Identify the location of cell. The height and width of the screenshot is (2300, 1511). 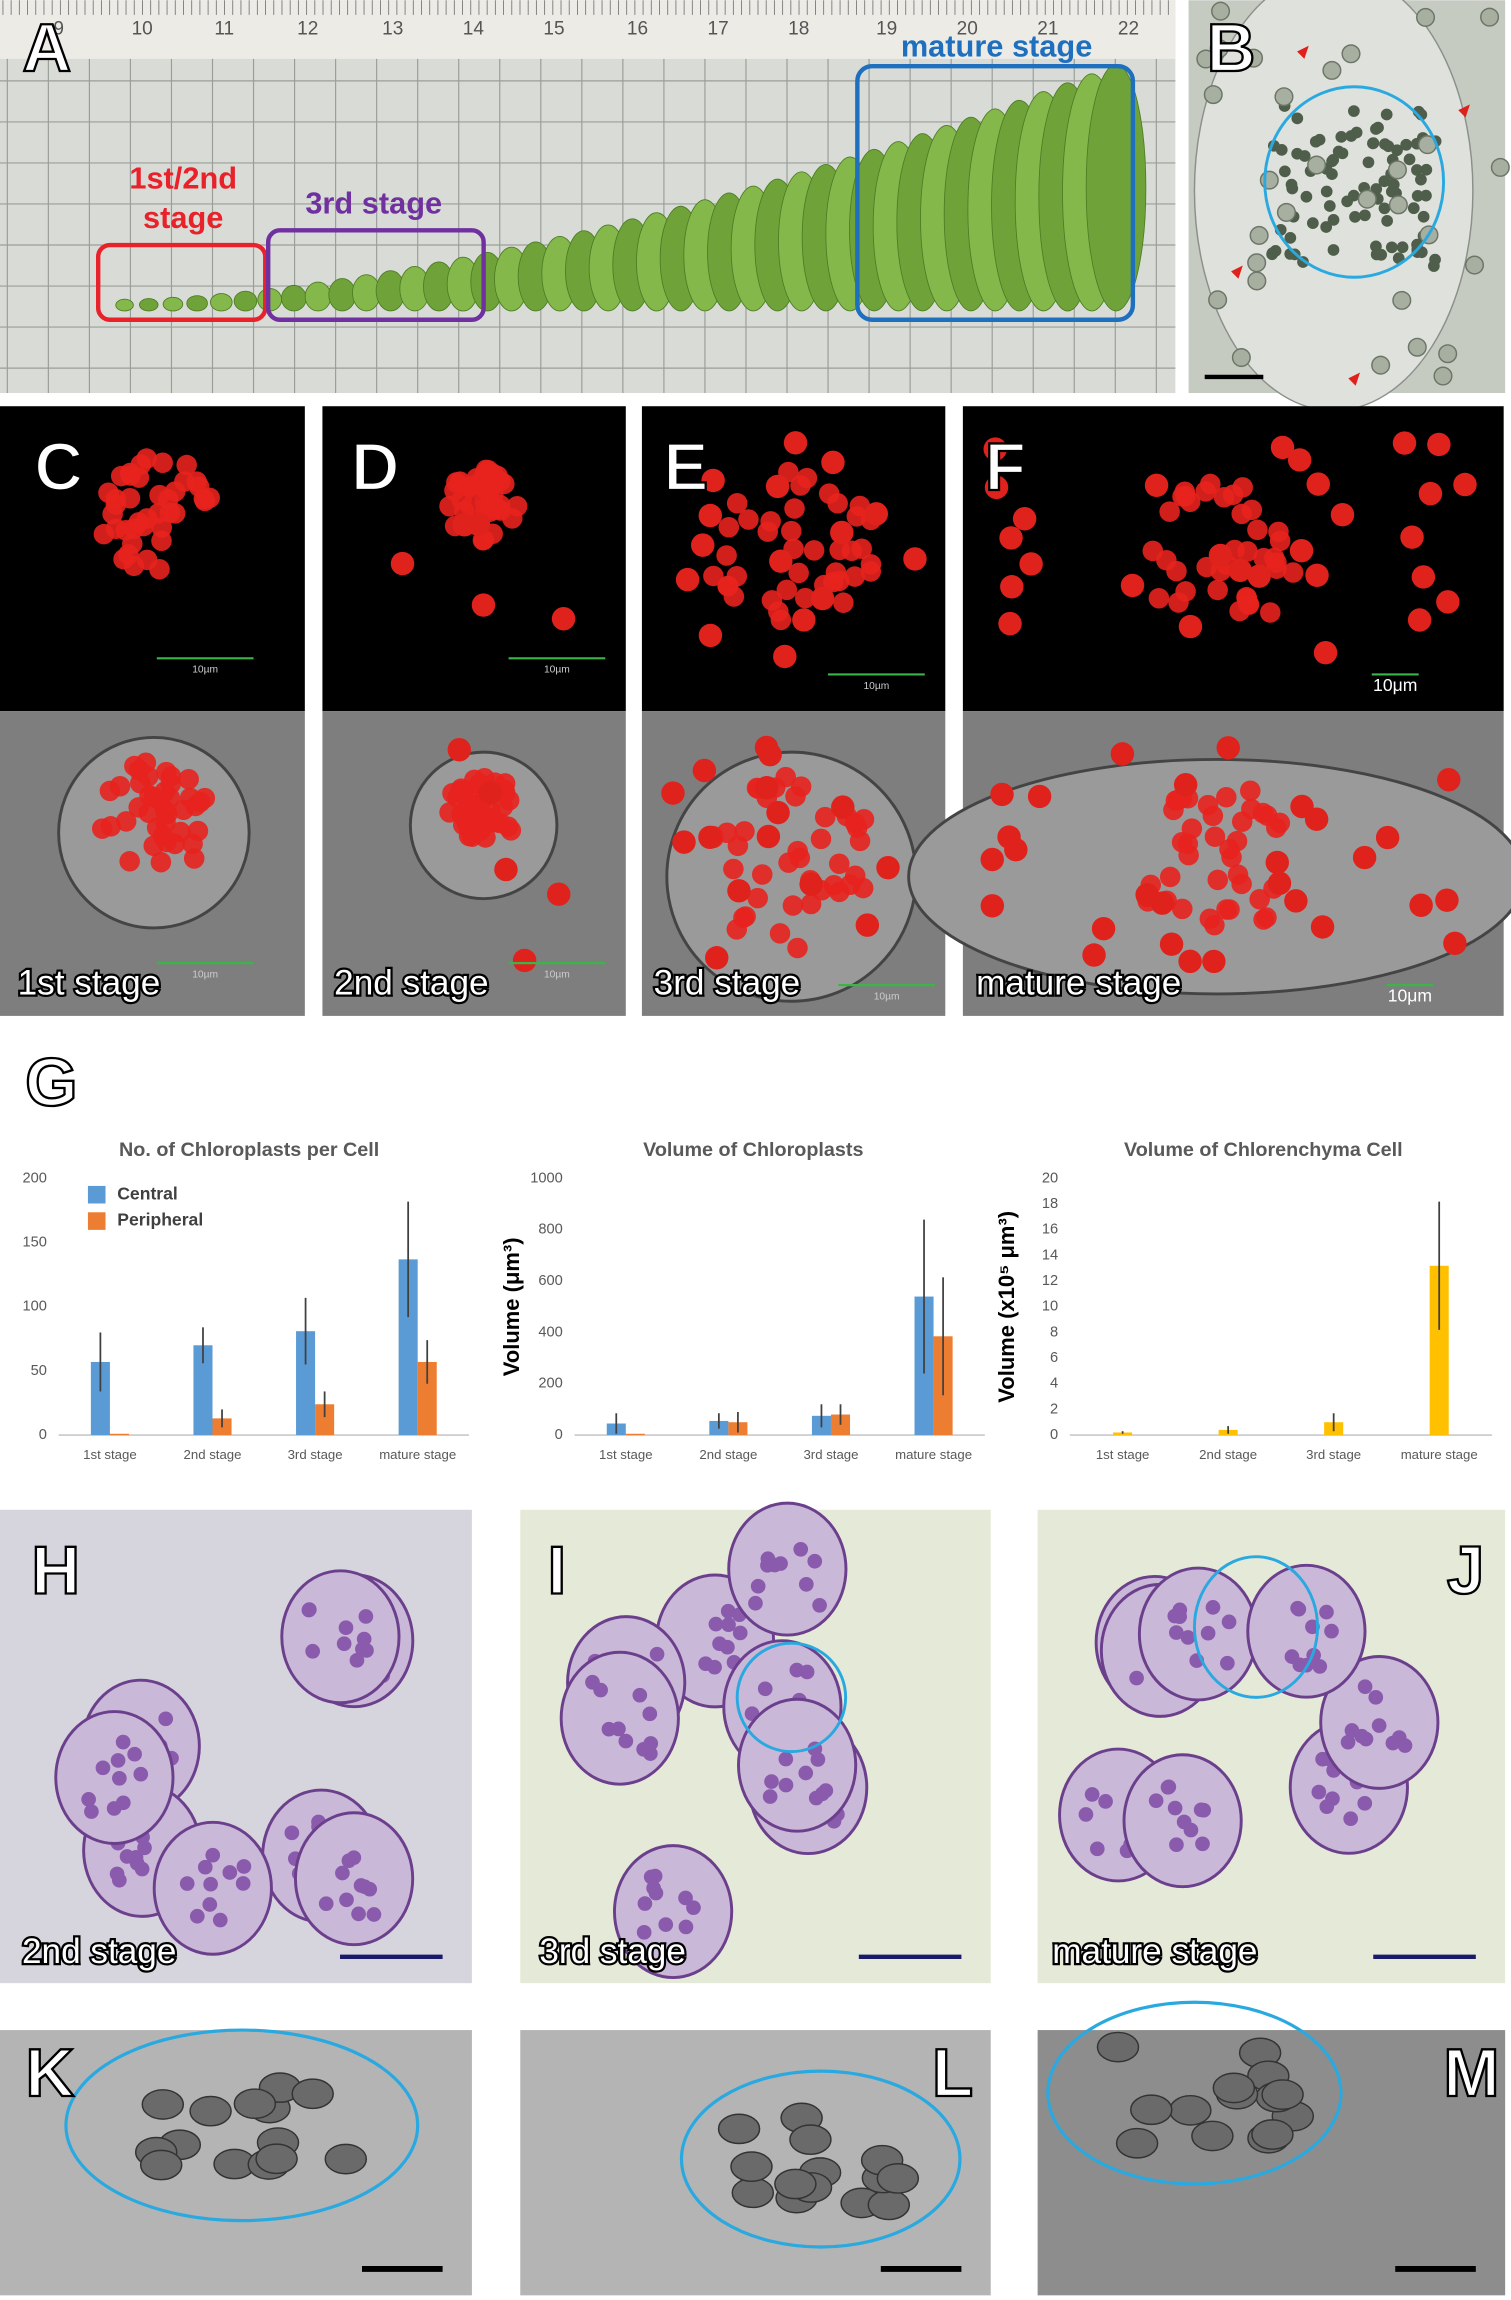
(1198, 1634).